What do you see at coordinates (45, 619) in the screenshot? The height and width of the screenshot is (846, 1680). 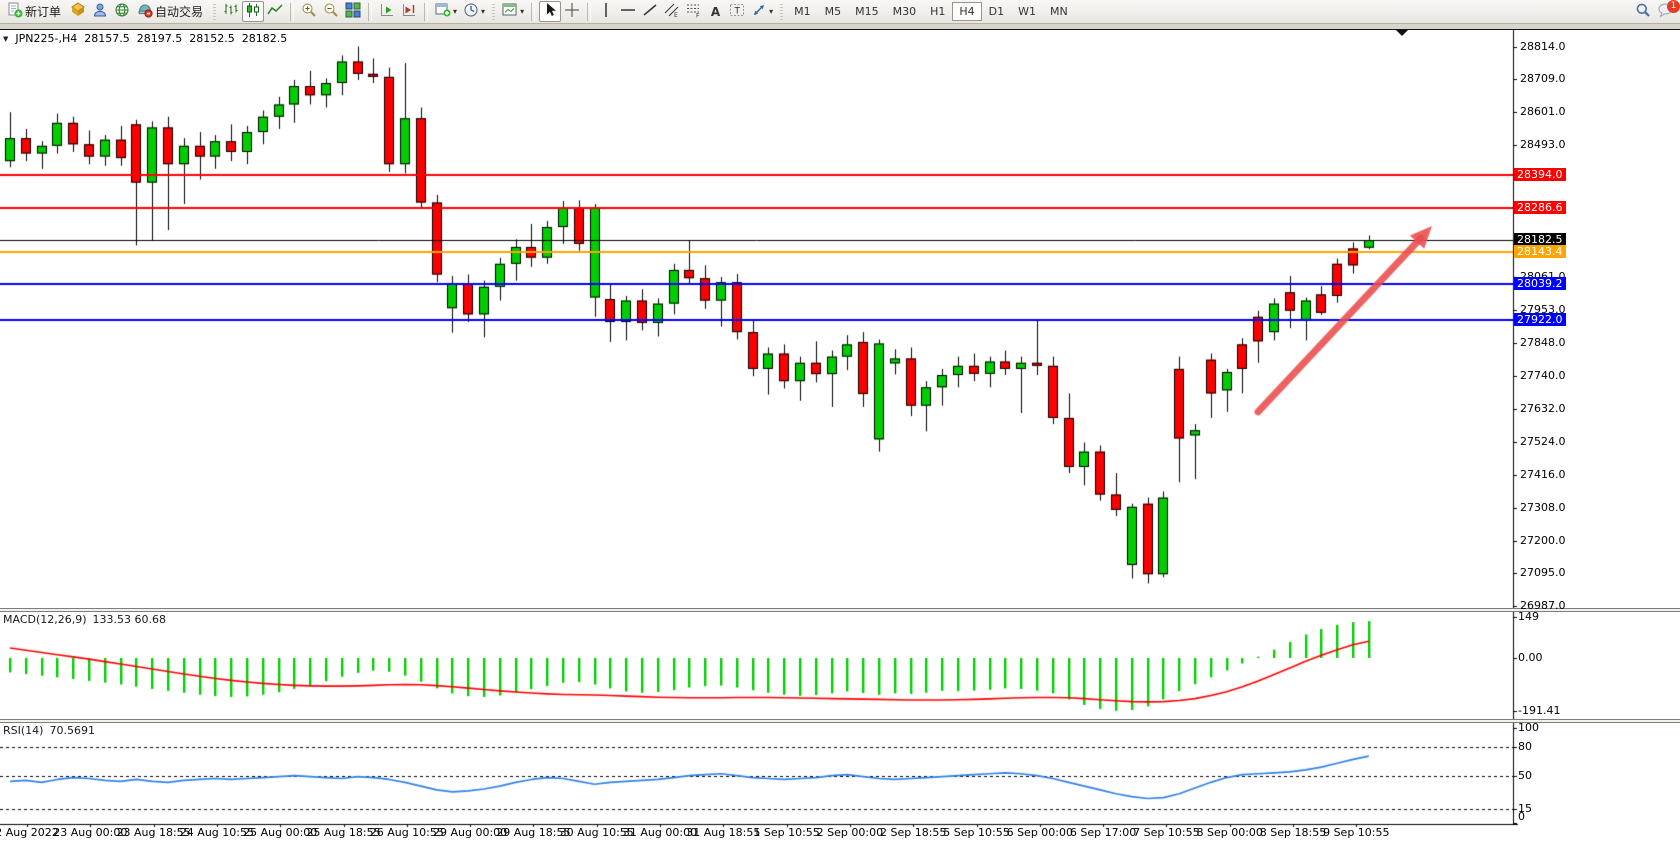 I see `macd-name: MACD(12,26,9)` at bounding box center [45, 619].